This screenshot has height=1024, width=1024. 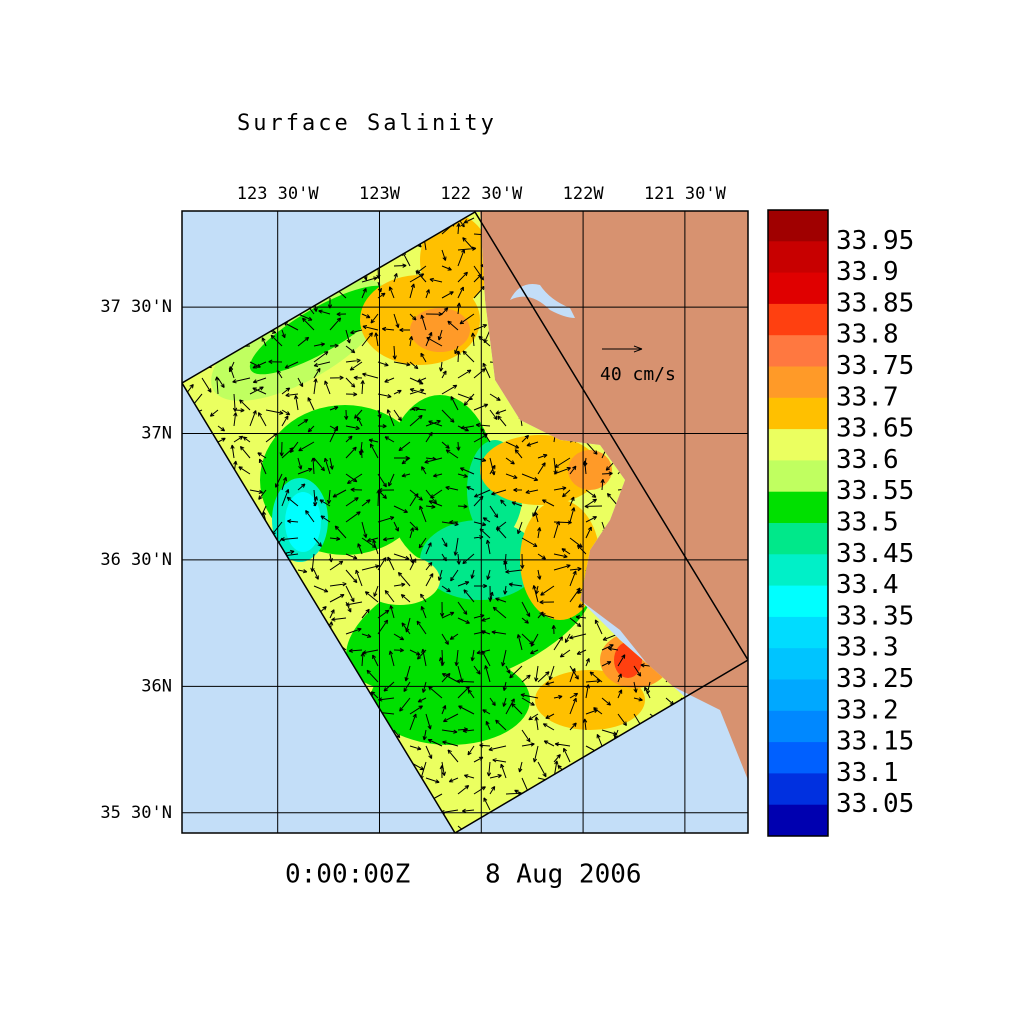 What do you see at coordinates (367, 123) in the screenshot?
I see `title: Surface Salinity` at bounding box center [367, 123].